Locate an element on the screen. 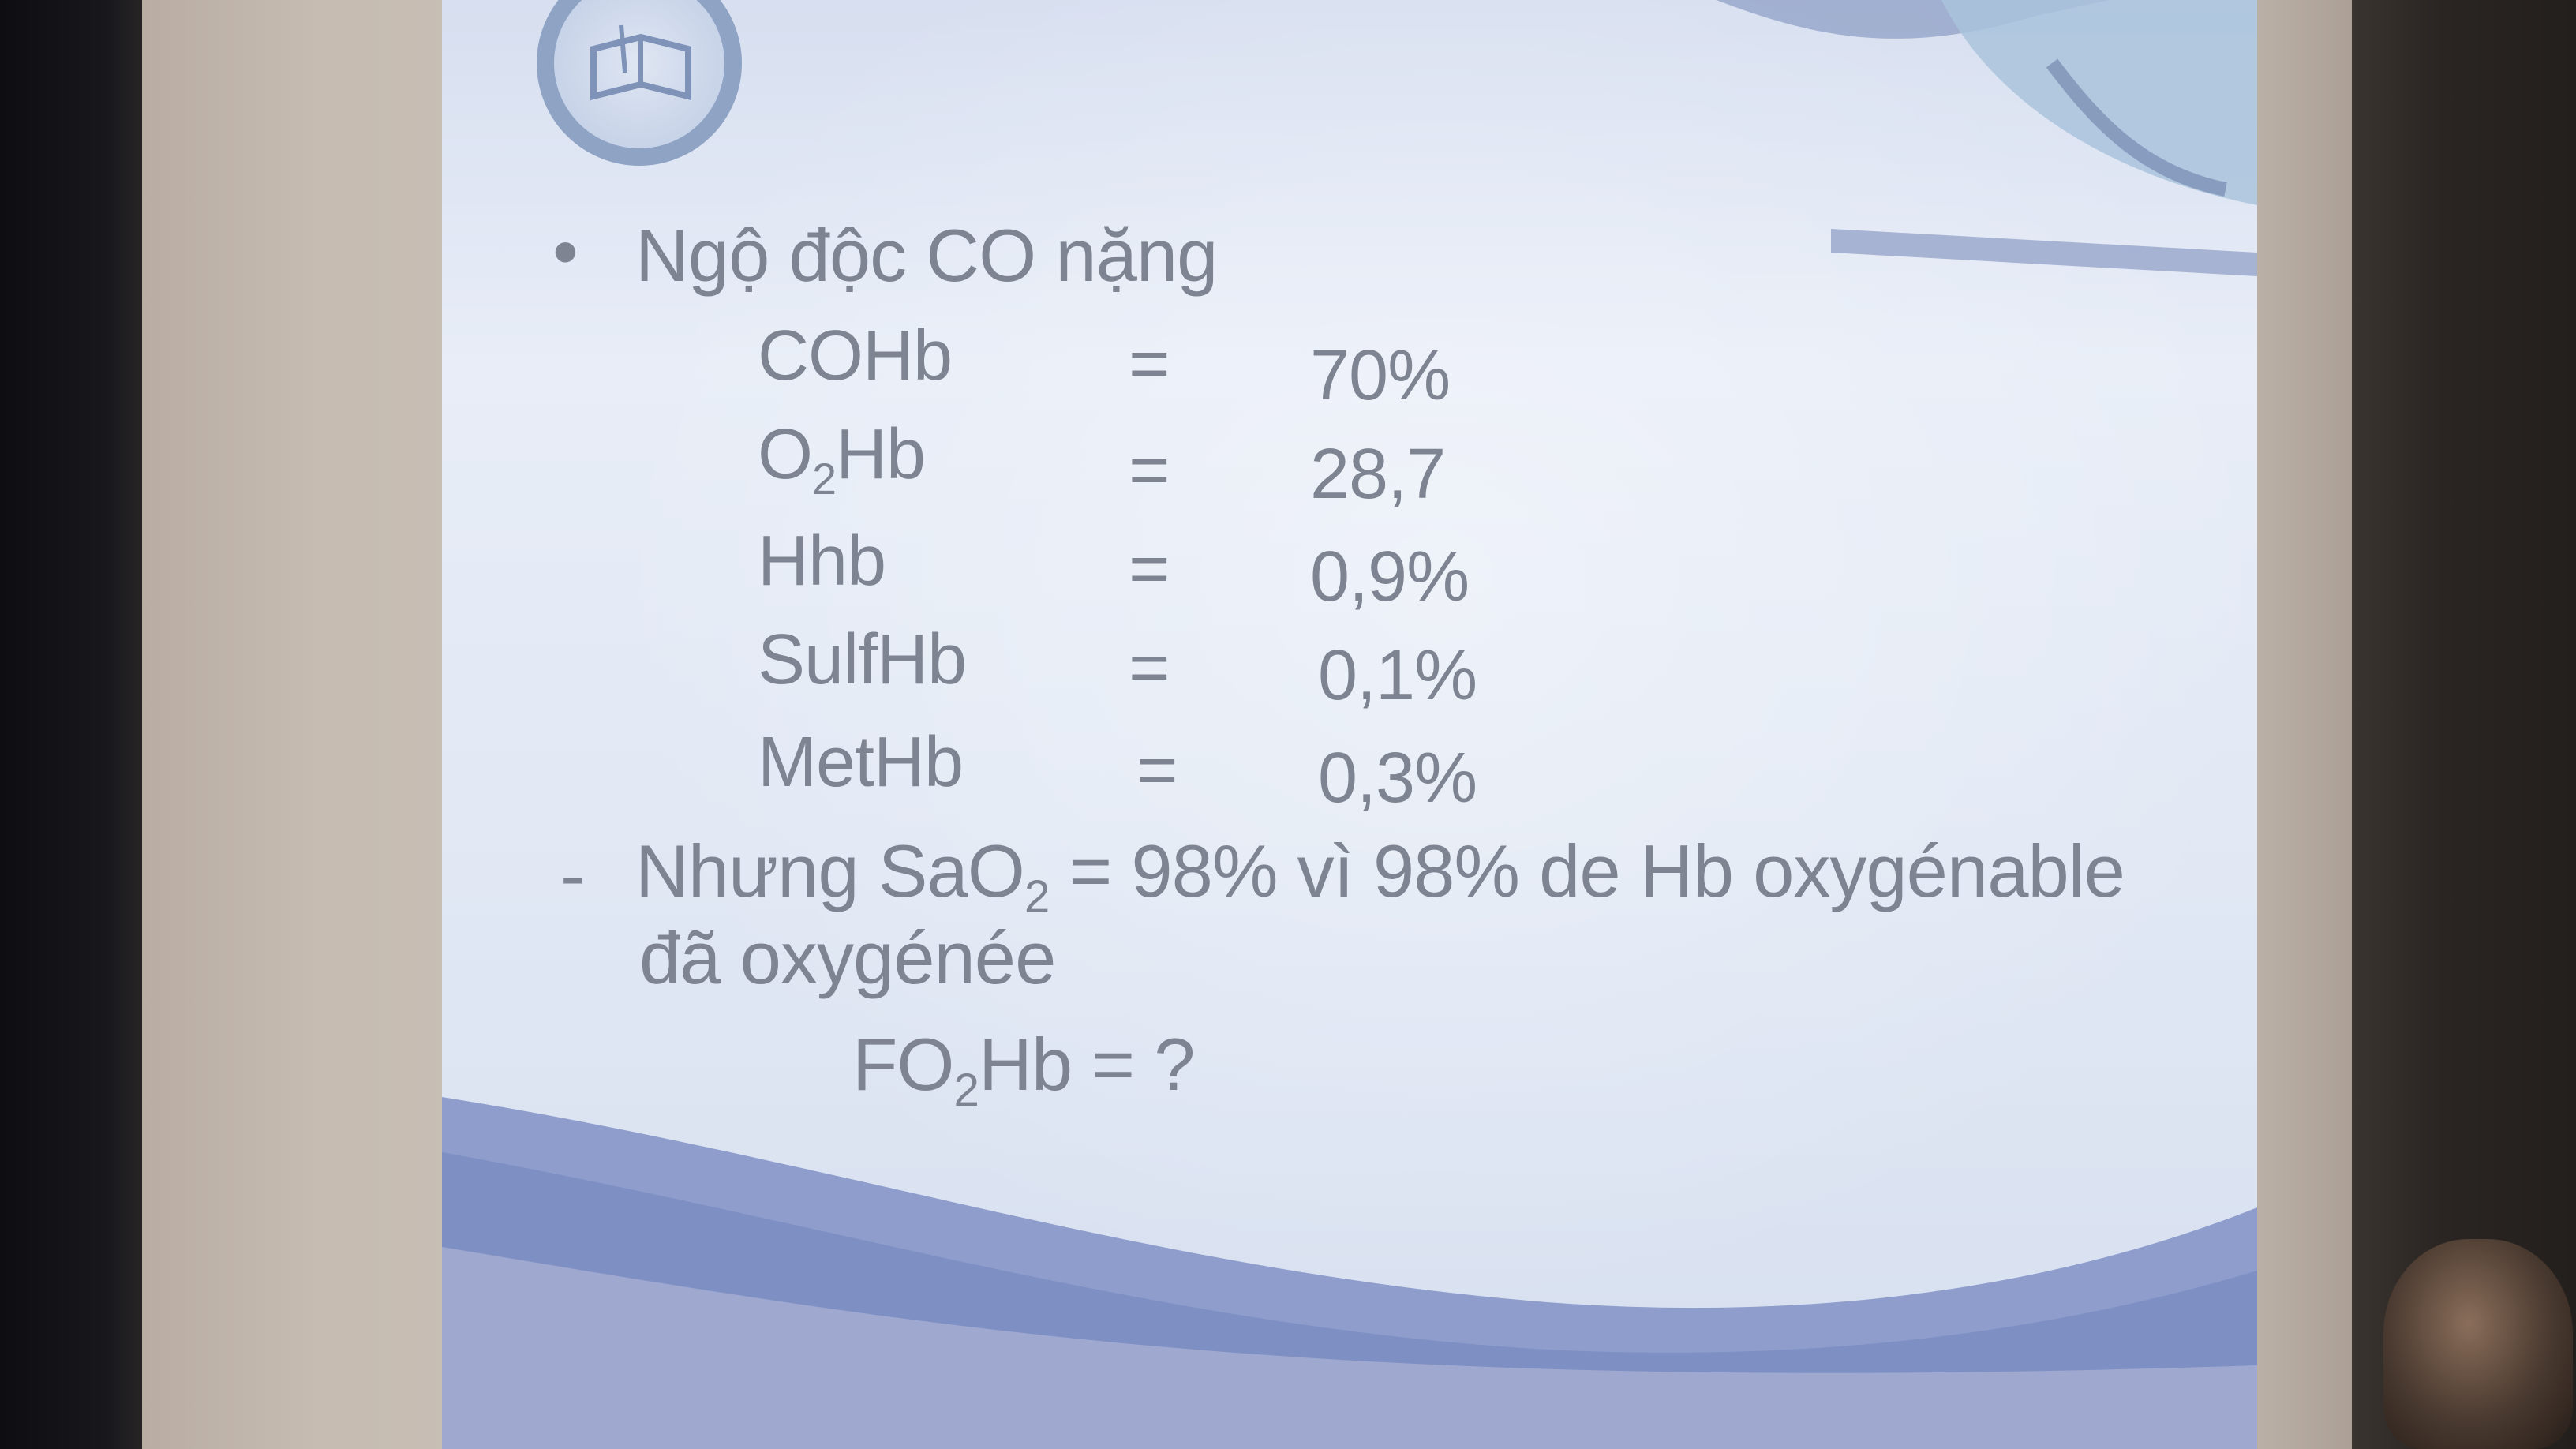  note-line-2: đã oxygénée is located at coordinates (847, 957).